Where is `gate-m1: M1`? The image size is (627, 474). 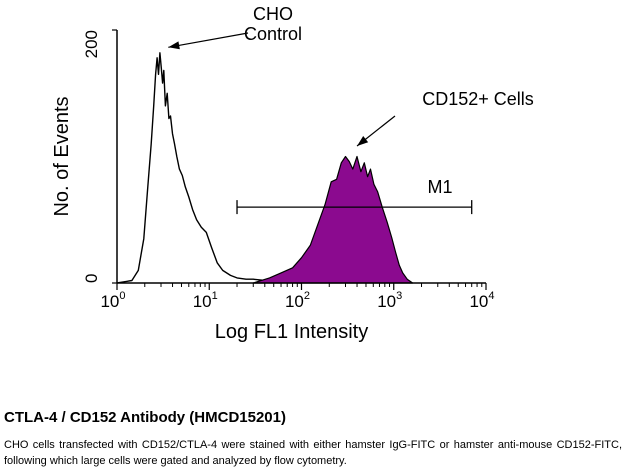 gate-m1: M1 is located at coordinates (354, 196).